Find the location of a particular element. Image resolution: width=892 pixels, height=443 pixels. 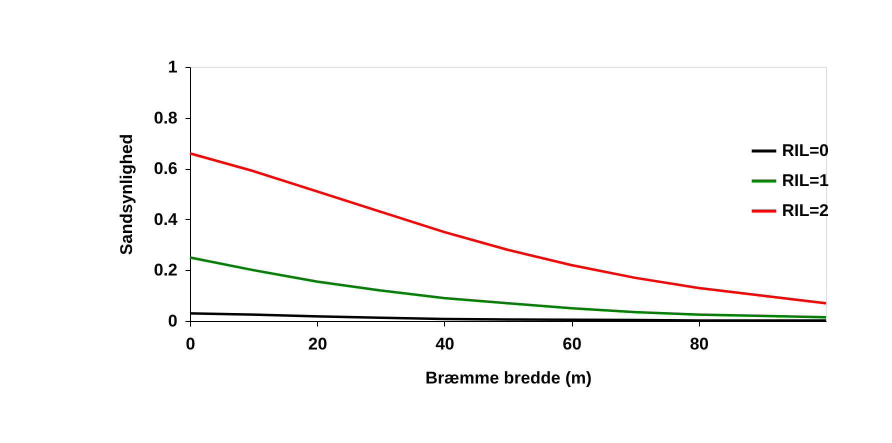

y-axis-title: Sandsynlighed is located at coordinates (126, 194).